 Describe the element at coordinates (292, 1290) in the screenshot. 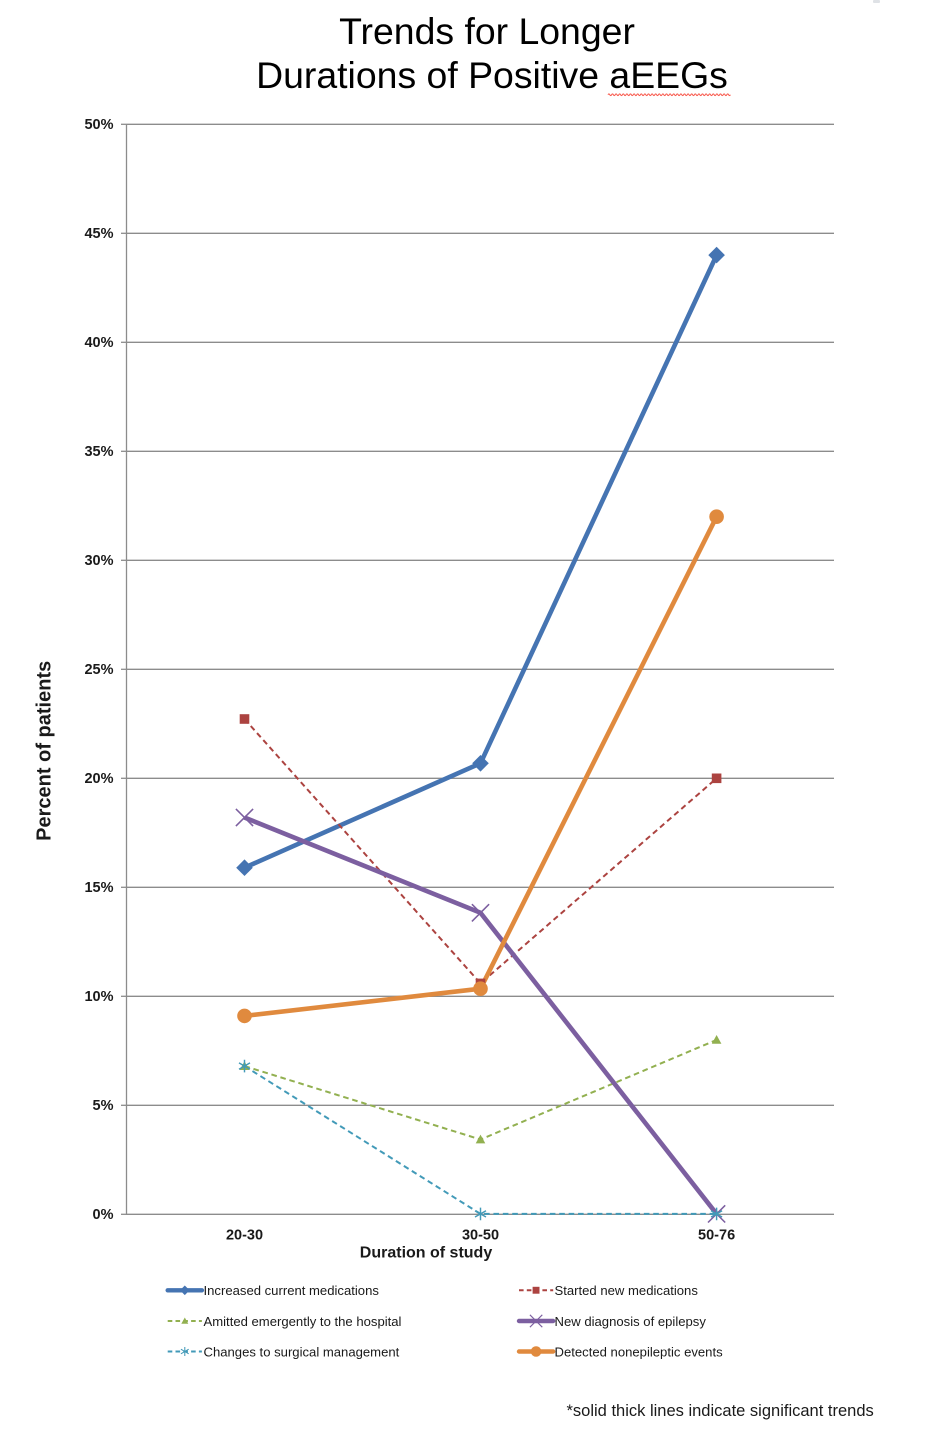

I see `svg-text: Increased current medications` at that location.